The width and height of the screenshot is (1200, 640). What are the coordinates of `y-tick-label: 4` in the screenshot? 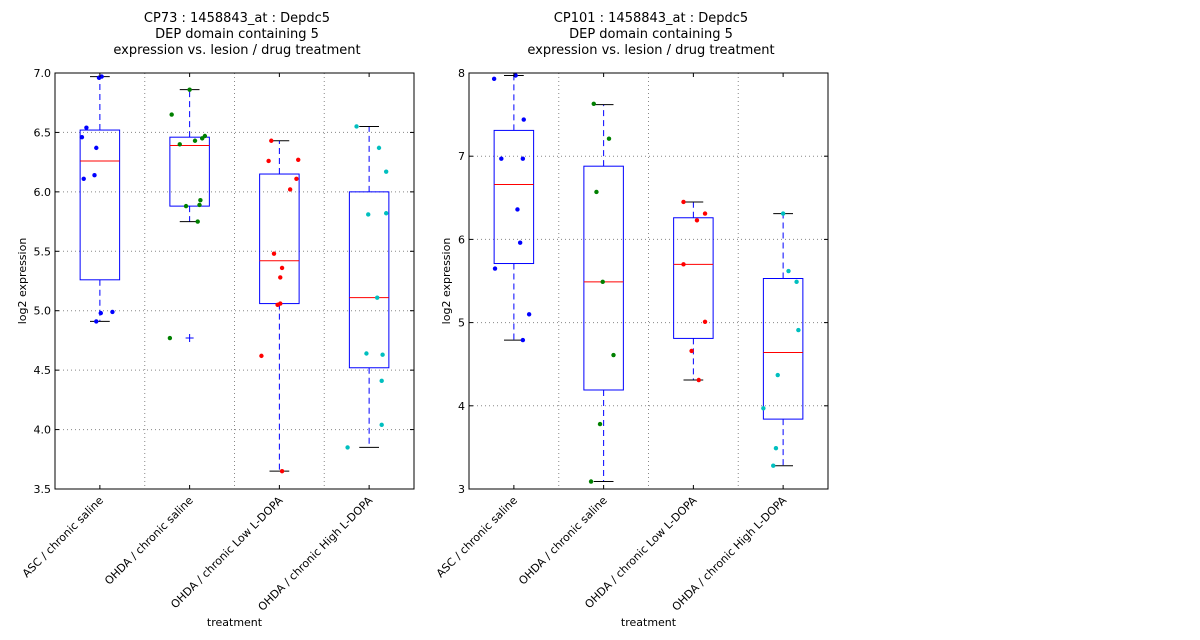 It's located at (461, 406).